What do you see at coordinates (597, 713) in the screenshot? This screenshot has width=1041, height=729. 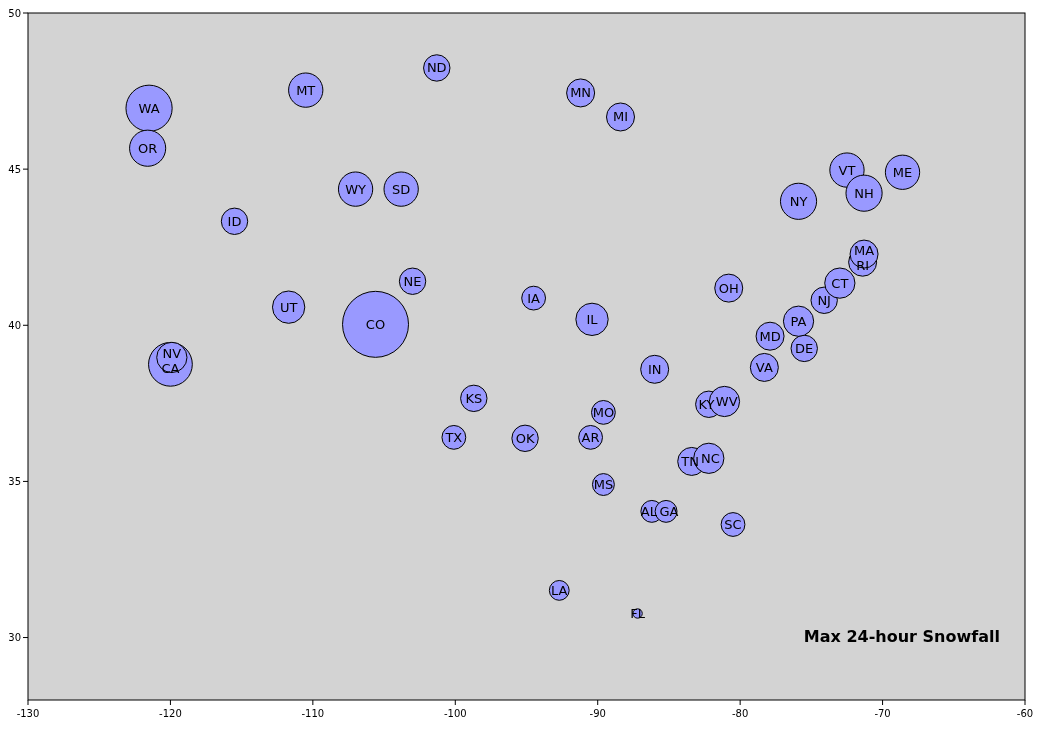 I see `x-tick-label: -90` at bounding box center [597, 713].